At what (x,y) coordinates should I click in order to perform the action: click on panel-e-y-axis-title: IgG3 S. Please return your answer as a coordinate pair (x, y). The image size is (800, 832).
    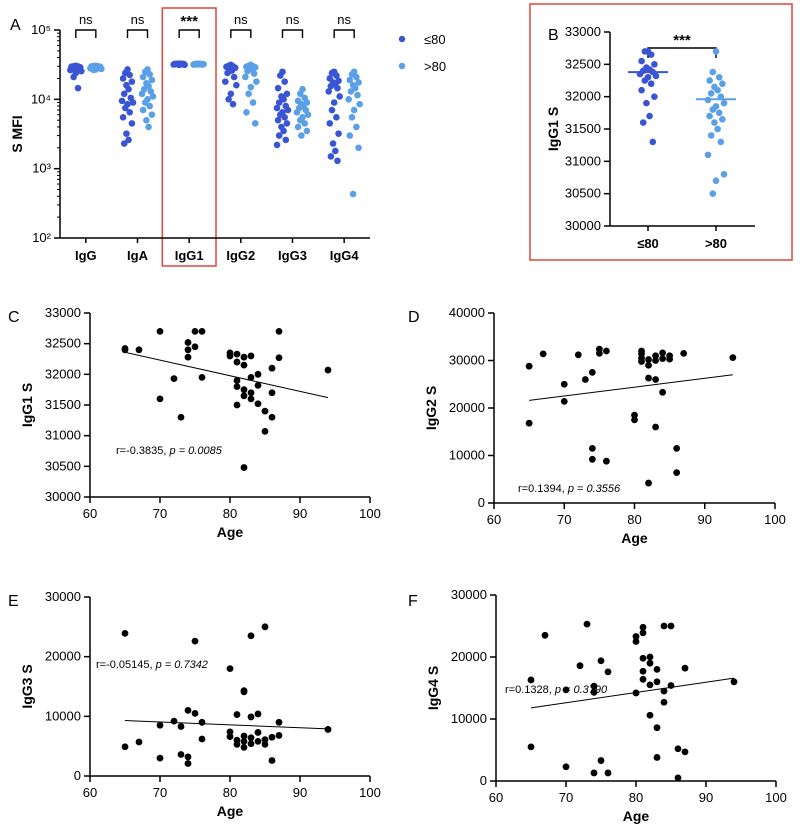
    Looking at the image, I should click on (27, 686).